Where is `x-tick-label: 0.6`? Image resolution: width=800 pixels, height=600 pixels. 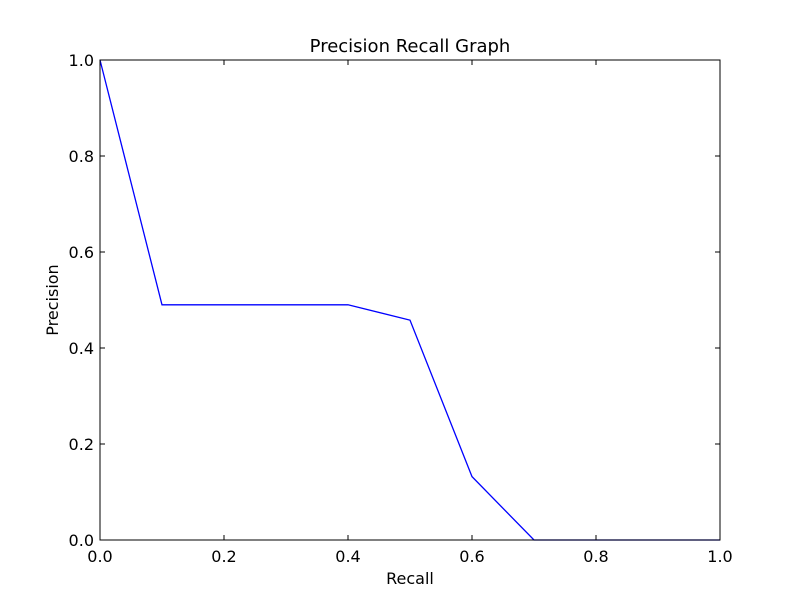
x-tick-label: 0.6 is located at coordinates (471, 556).